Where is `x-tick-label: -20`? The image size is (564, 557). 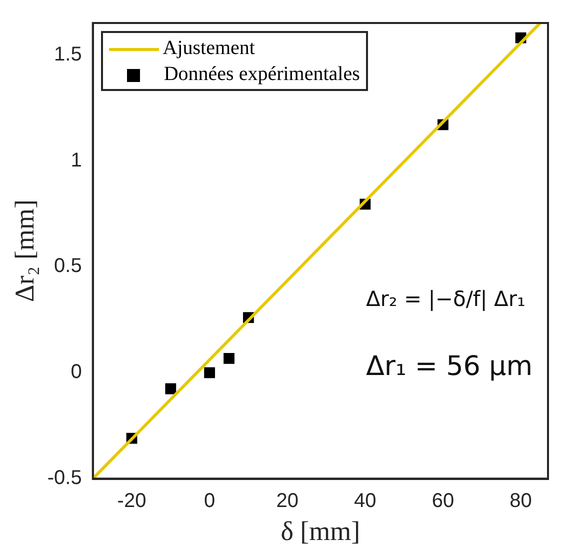 x-tick-label: -20 is located at coordinates (131, 501).